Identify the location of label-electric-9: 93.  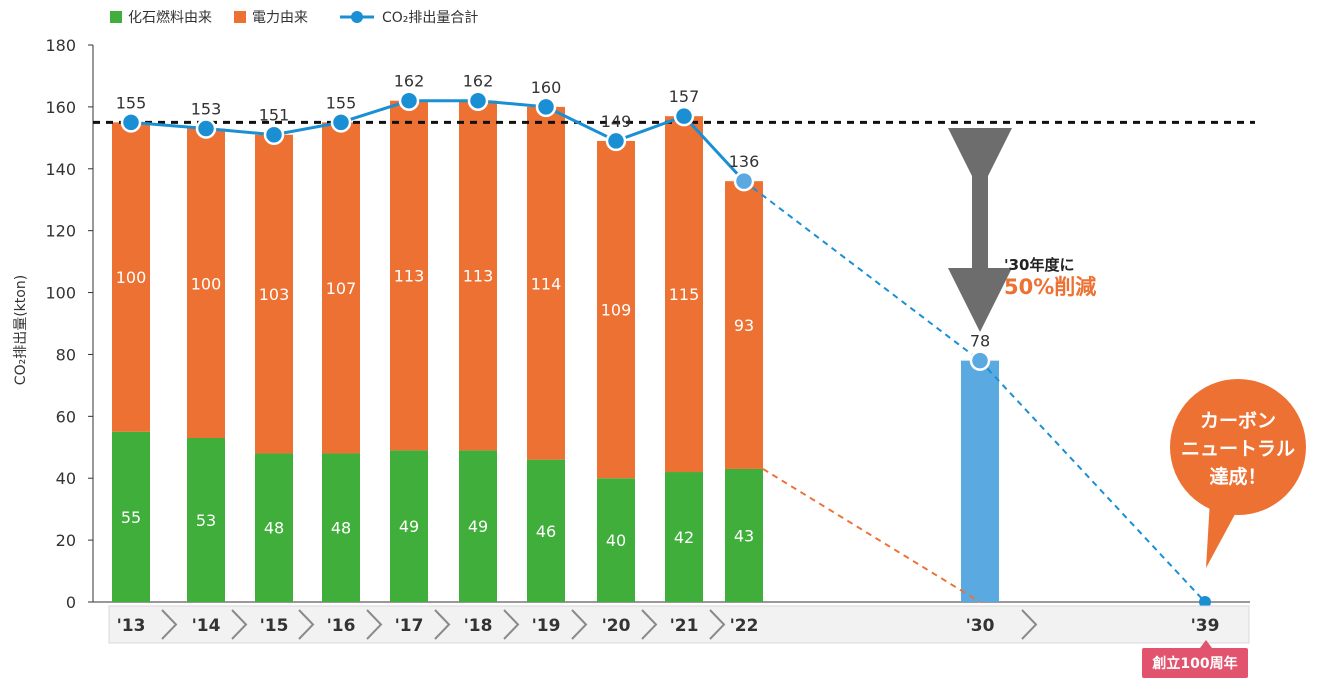
(744, 325).